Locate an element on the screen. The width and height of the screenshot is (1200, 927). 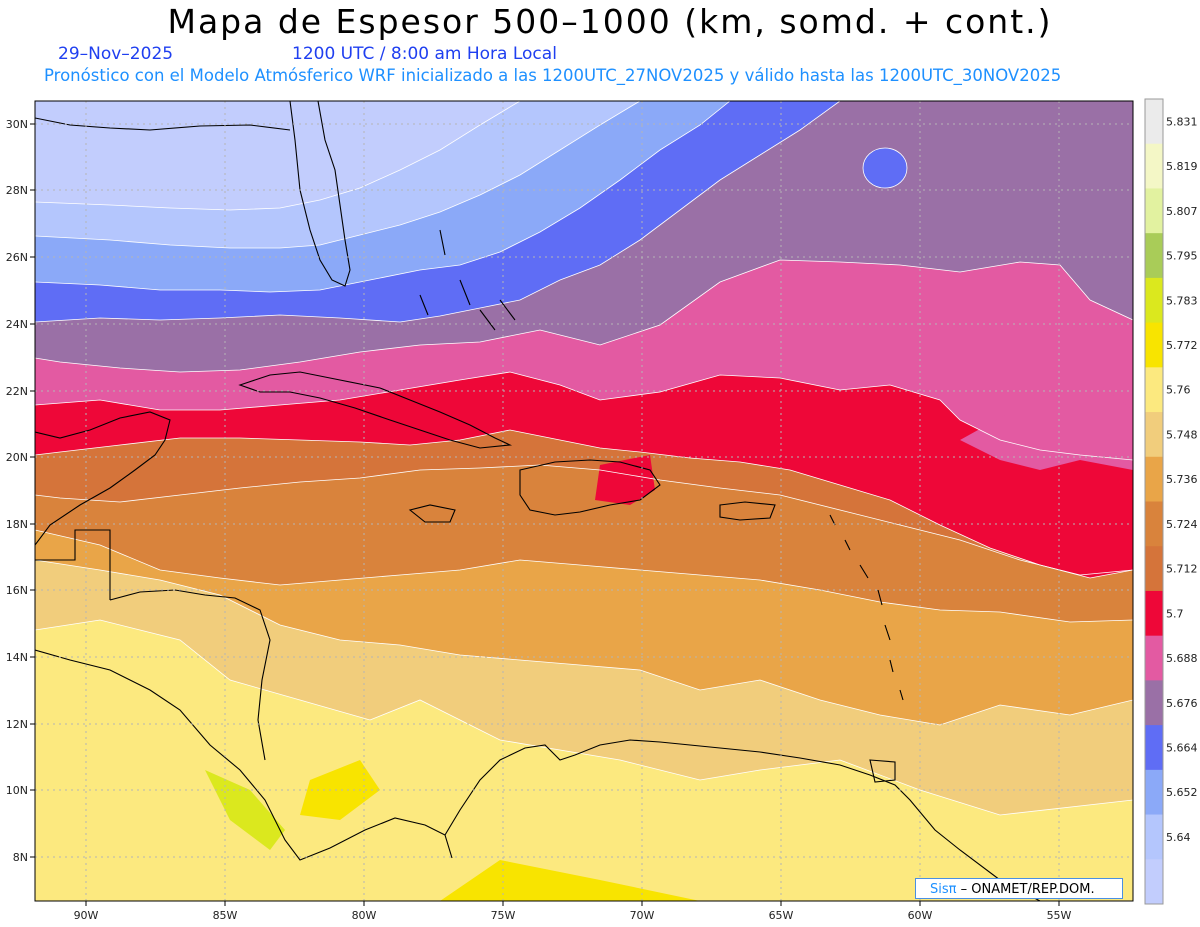
forecast-date: 29–Nov–2025 is located at coordinates (116, 54).